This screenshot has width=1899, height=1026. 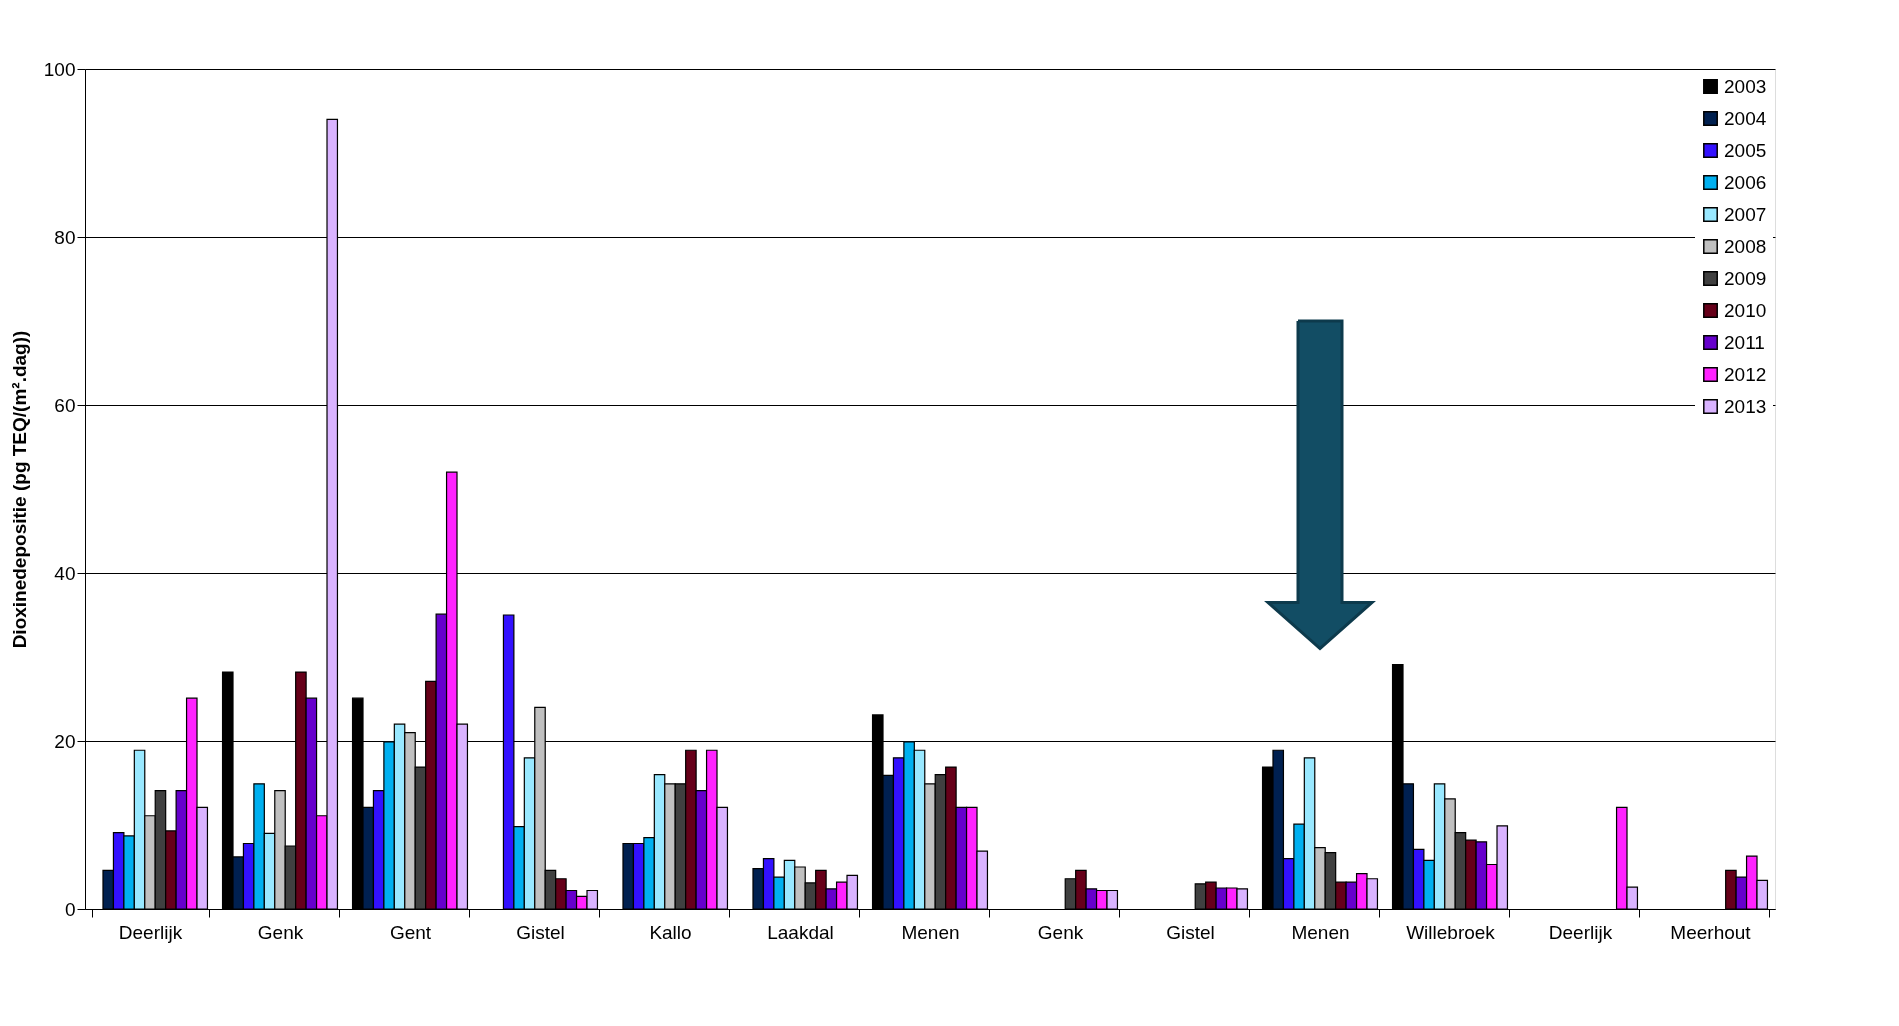 What do you see at coordinates (1745, 406) in the screenshot?
I see `legend-label: 2013` at bounding box center [1745, 406].